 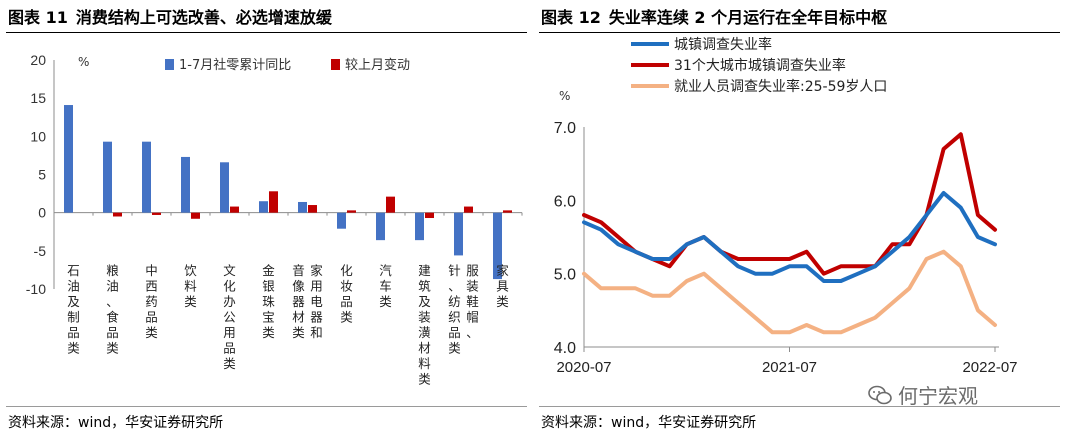 I want to click on figure-11-title: 图表 11 消费结构上可选改善、必选增速放缓, so click(x=170, y=16).